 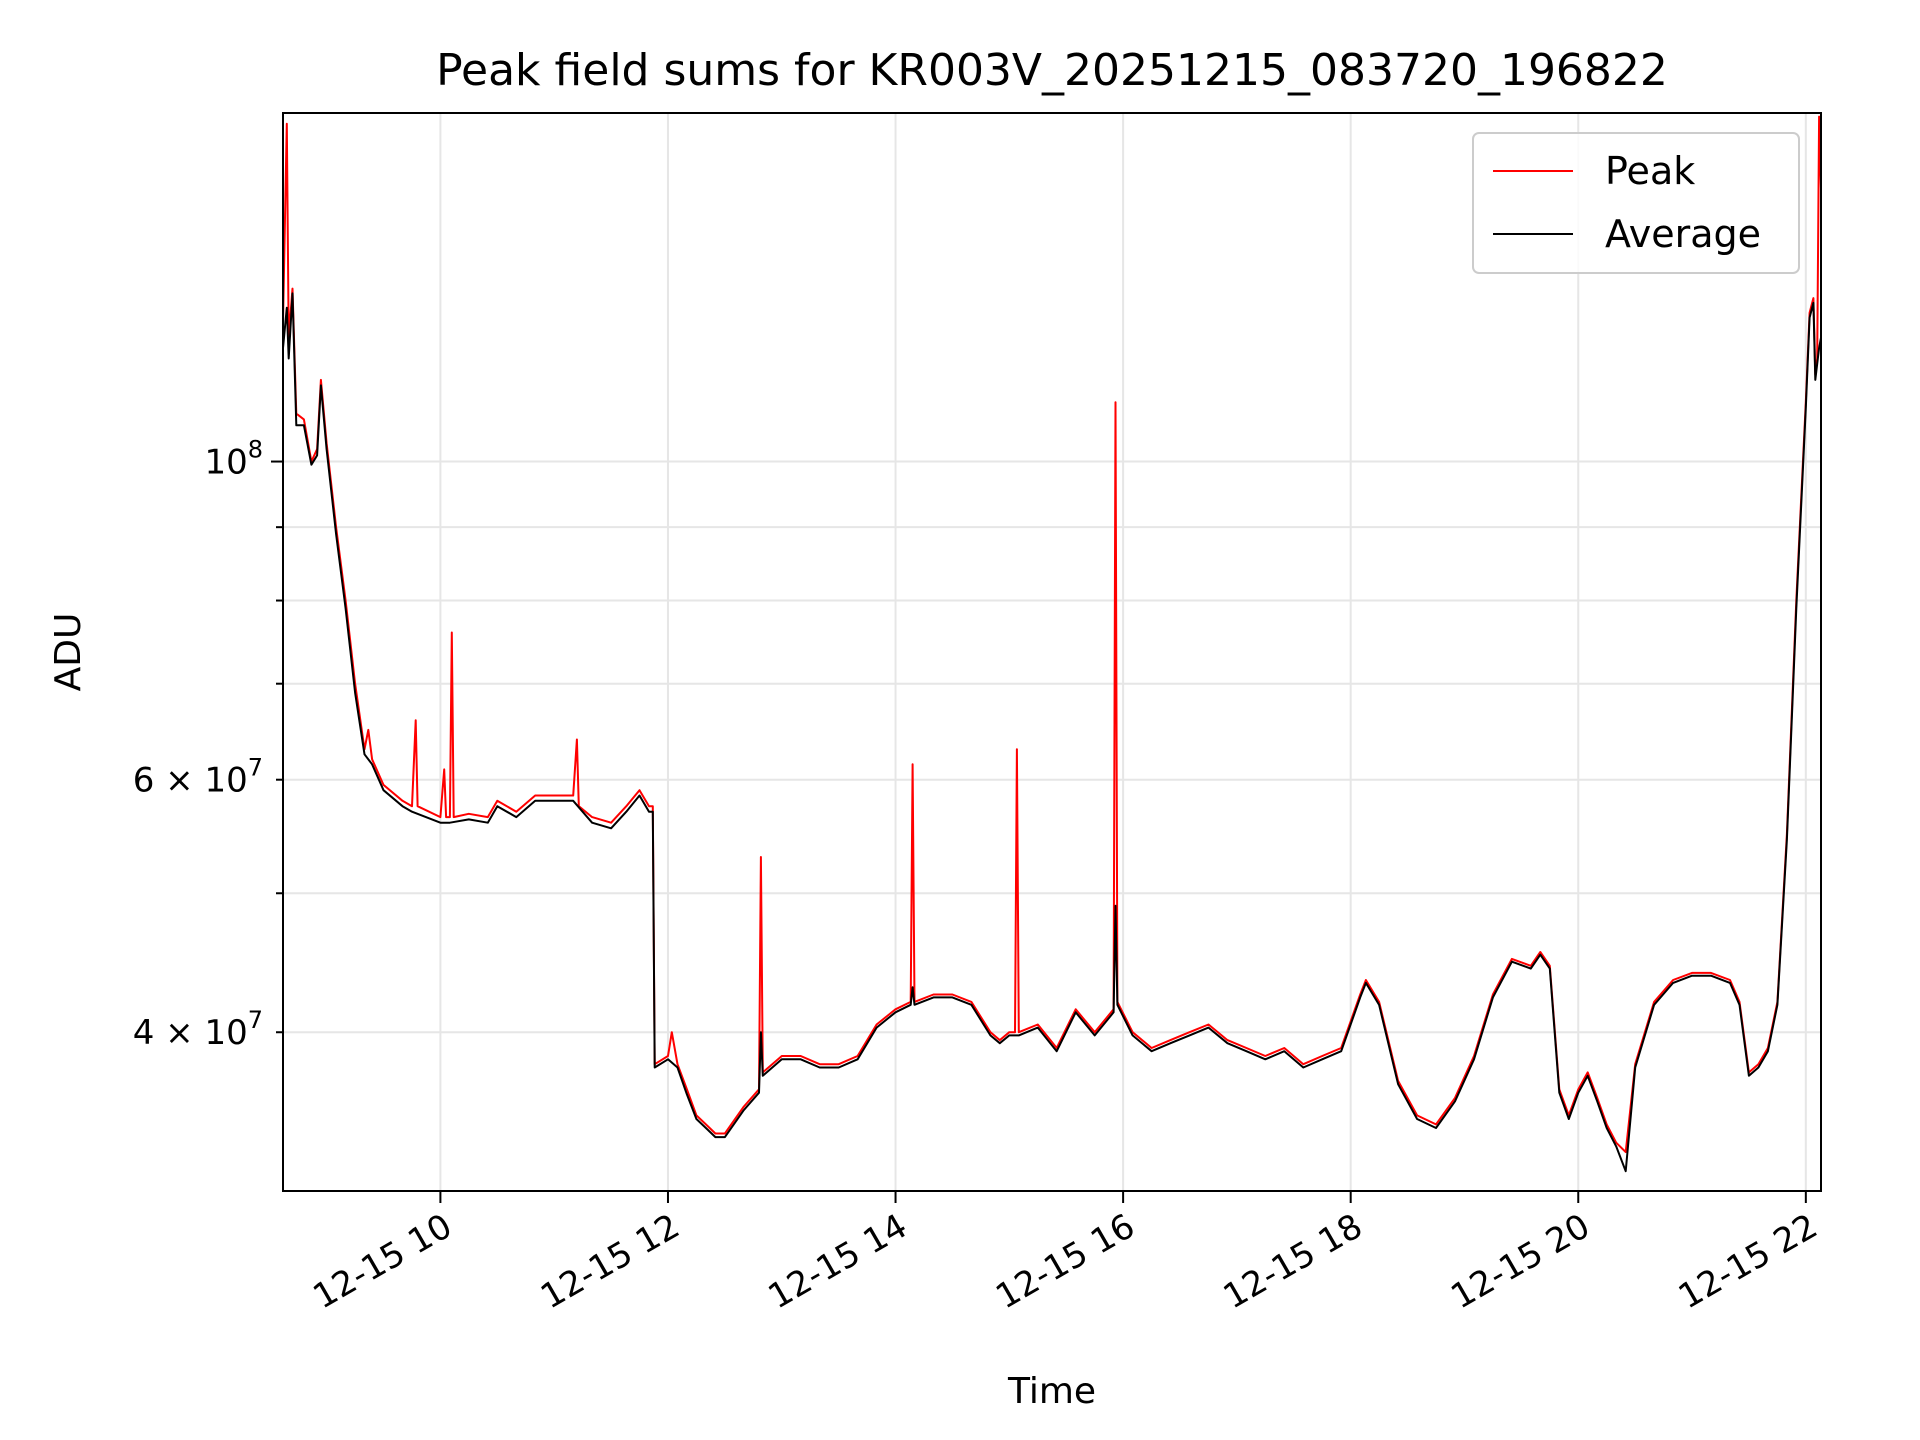 What do you see at coordinates (1051, 1391) in the screenshot?
I see `x-axis-label: Time` at bounding box center [1051, 1391].